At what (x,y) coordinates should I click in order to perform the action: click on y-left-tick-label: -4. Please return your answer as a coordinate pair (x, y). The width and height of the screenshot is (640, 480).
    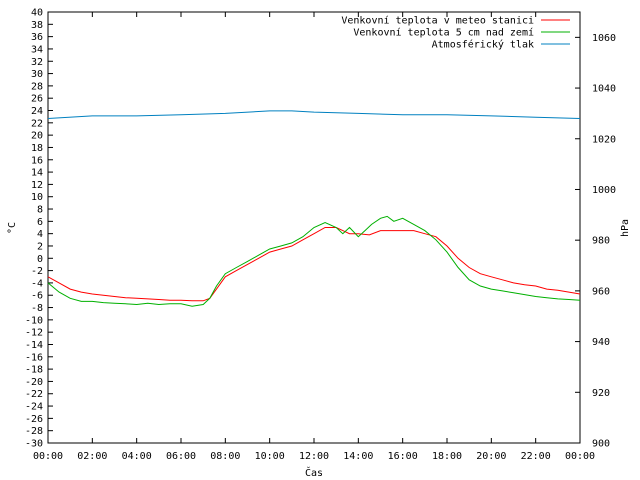
    Looking at the image, I should click on (37, 283).